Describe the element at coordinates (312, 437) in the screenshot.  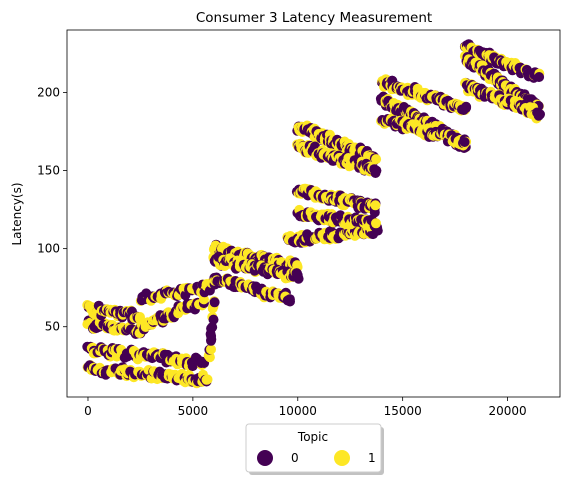
I see `legend-title: Topic` at that location.